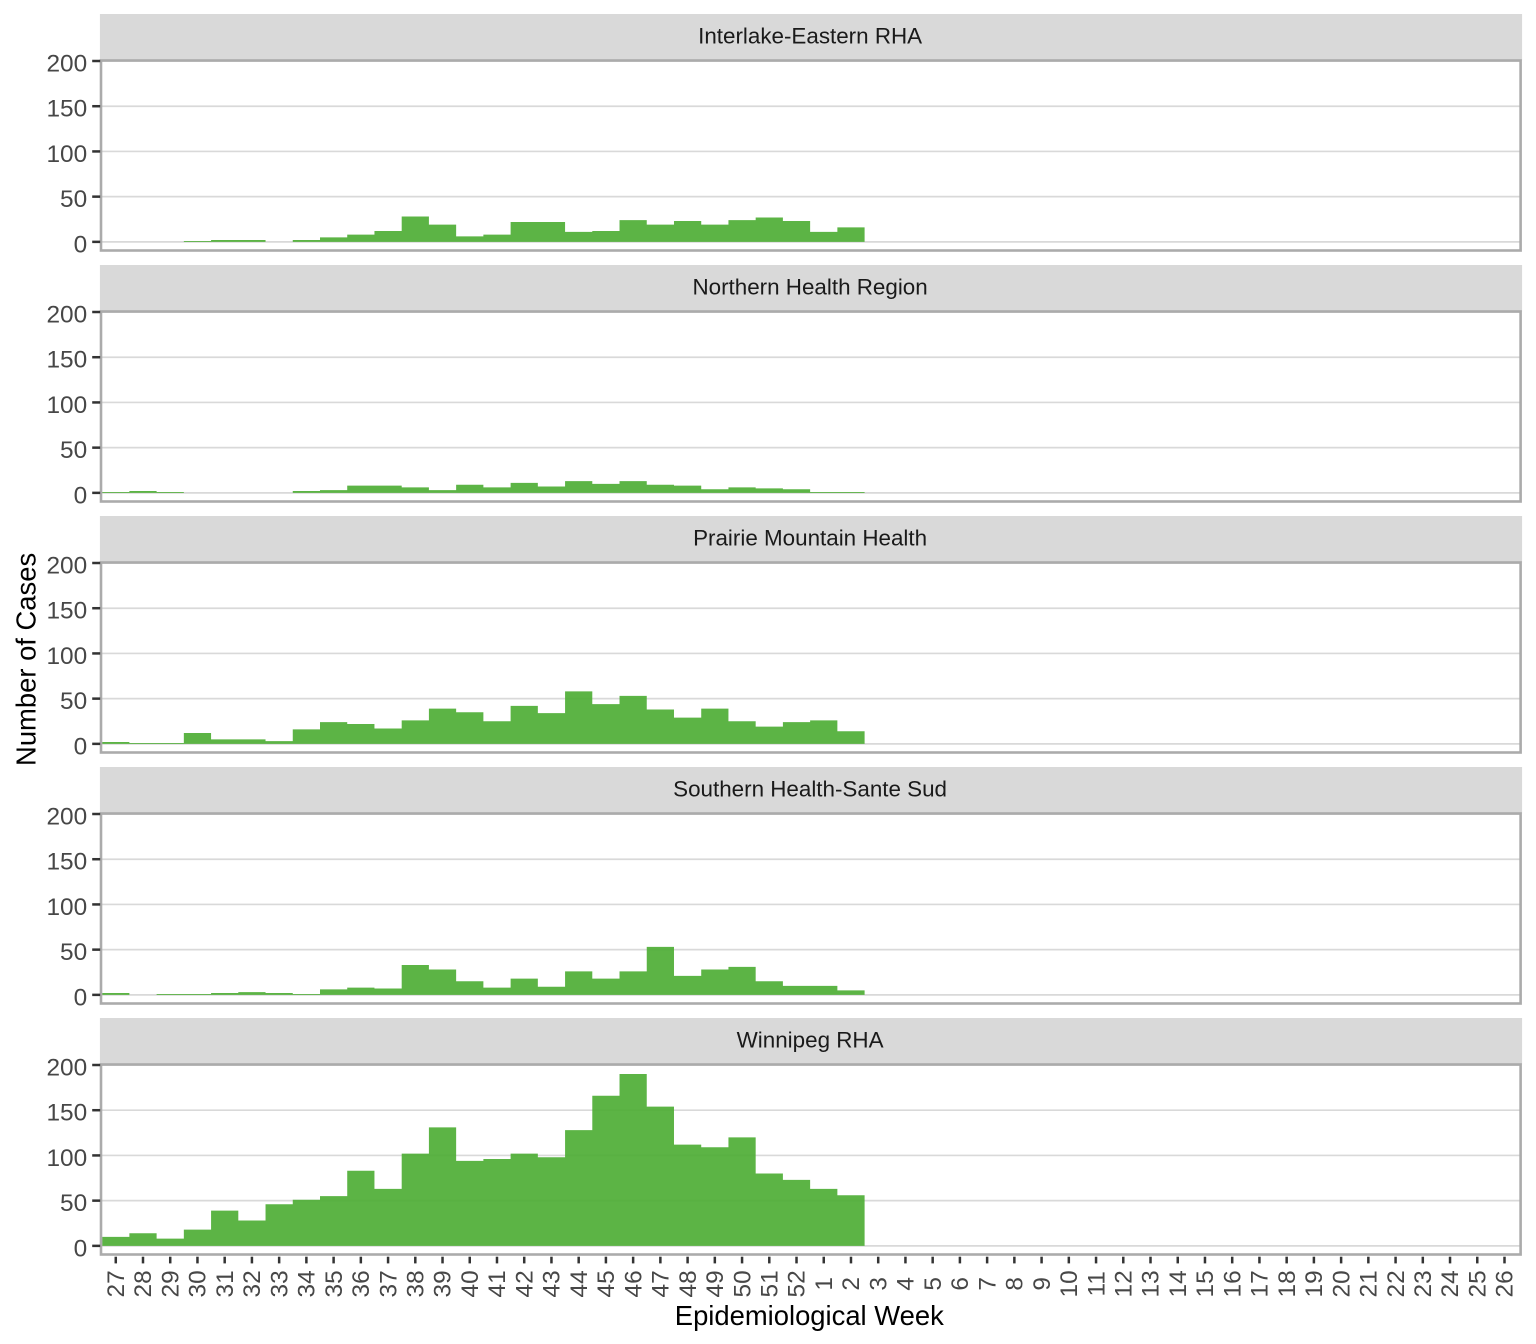 This screenshot has width=1536, height=1344. What do you see at coordinates (1477, 1283) in the screenshot?
I see `svg-text: 25` at bounding box center [1477, 1283].